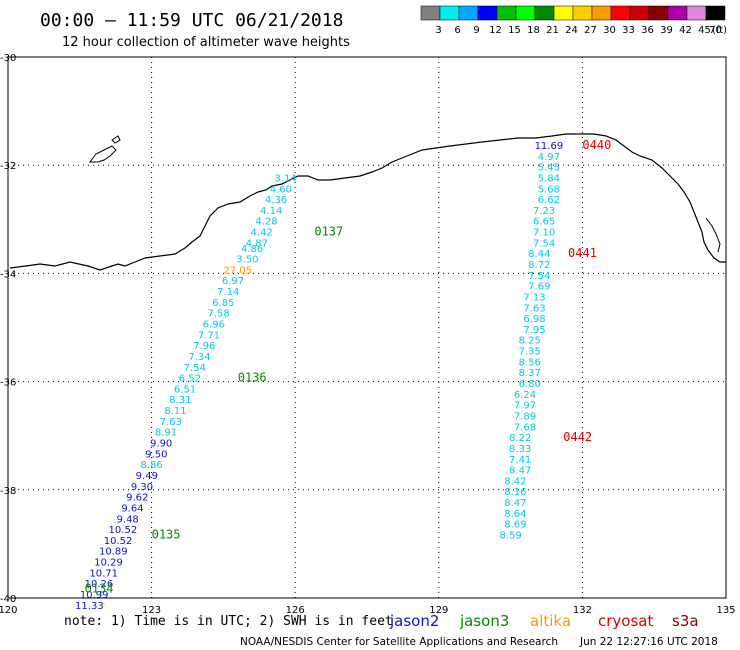 This screenshot has width=740, height=650. I want to click on scale-tick-label: 21, so click(552, 30).